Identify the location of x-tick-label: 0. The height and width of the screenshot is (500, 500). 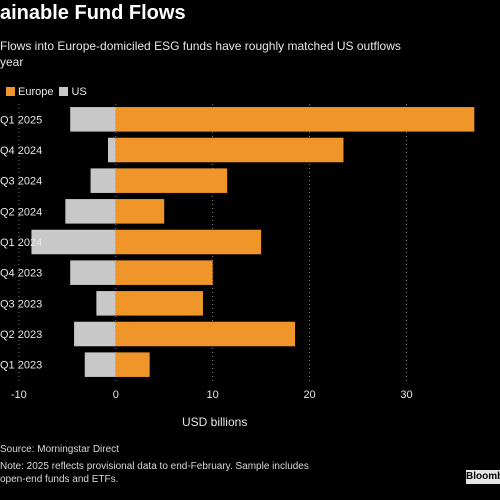
(116, 395).